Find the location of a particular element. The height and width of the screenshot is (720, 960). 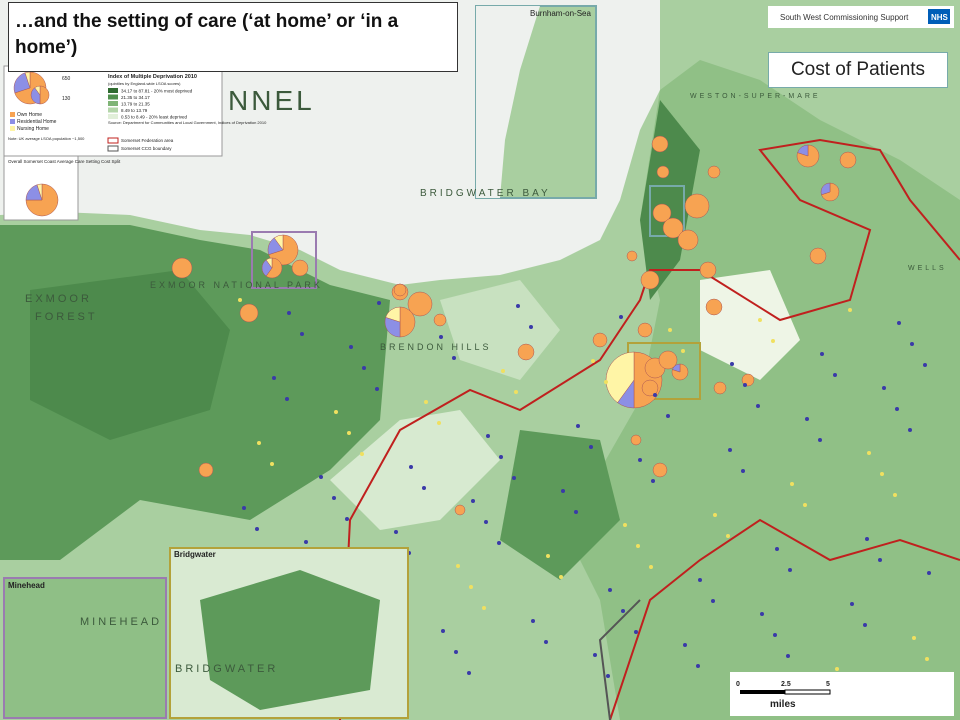

label: Minehead is located at coordinates (26, 585).